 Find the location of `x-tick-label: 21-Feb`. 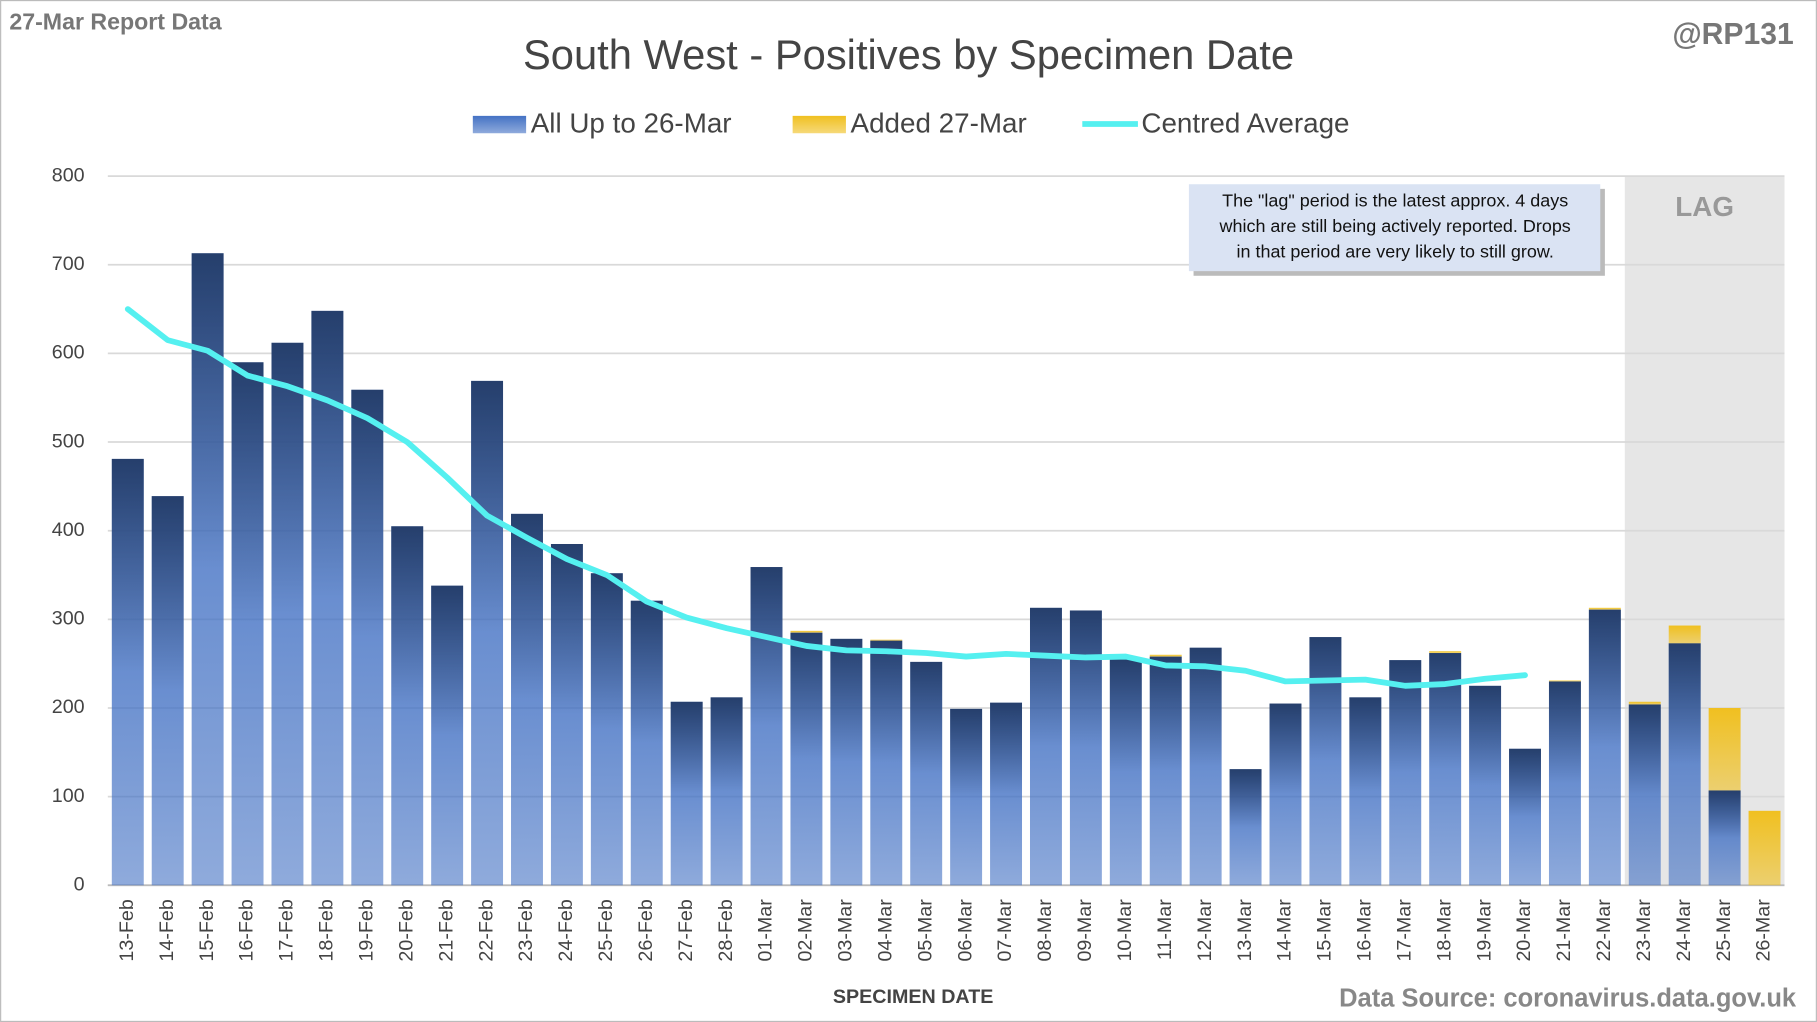

x-tick-label: 21-Feb is located at coordinates (446, 930).